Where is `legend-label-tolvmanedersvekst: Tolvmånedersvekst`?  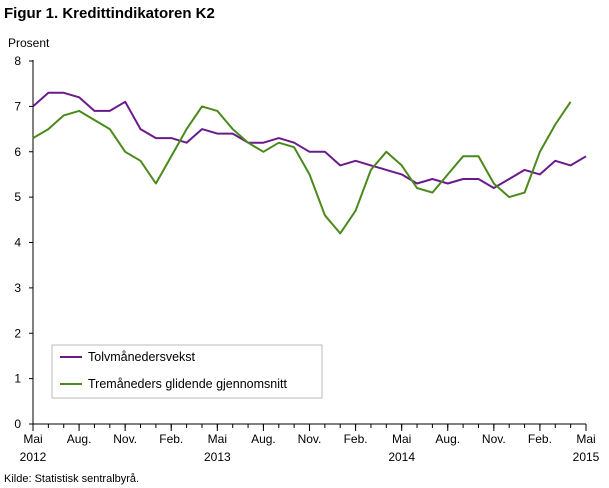
legend-label-tolvmanedersvekst: Tolvmånedersvekst is located at coordinates (142, 357).